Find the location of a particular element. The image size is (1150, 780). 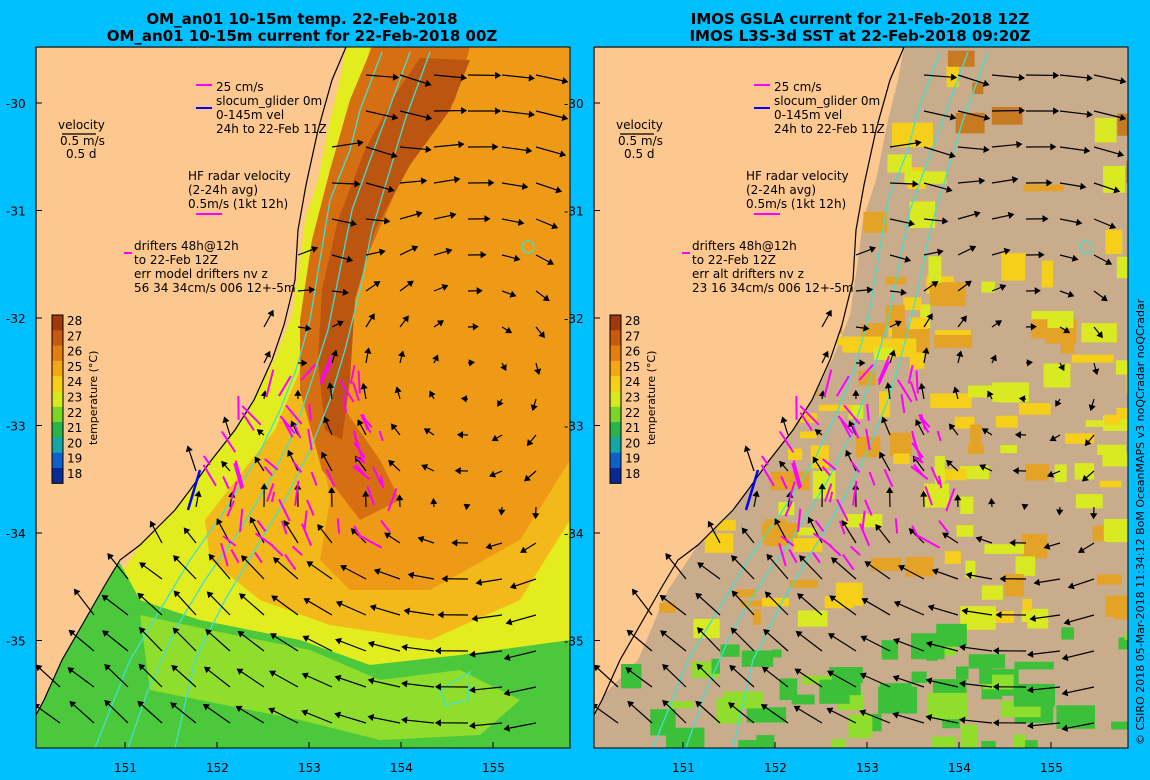

right-lon-tick-label: 151 is located at coordinates (683, 768).